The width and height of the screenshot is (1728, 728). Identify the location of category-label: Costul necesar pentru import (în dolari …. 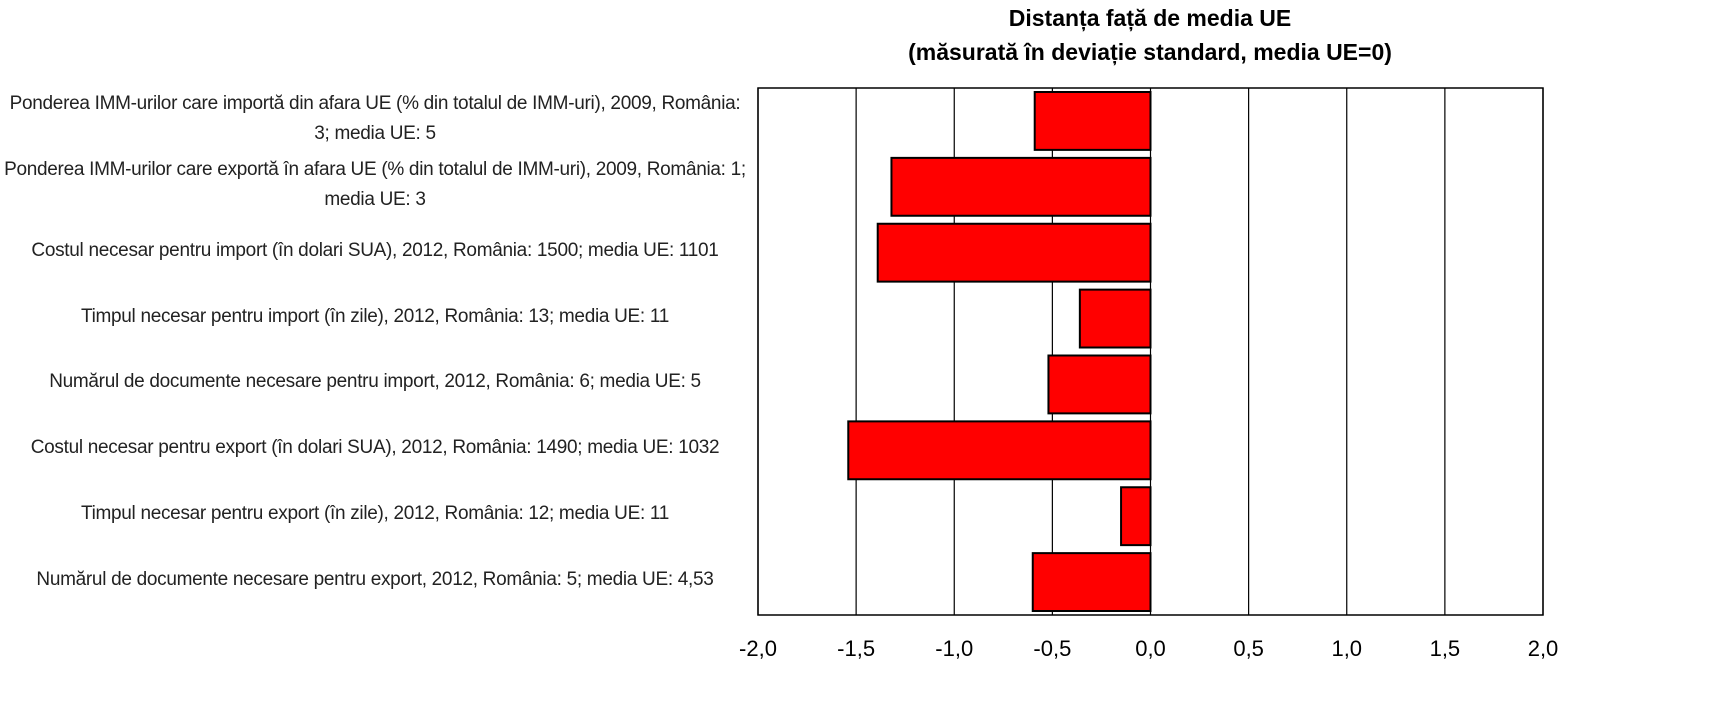
(375, 250).